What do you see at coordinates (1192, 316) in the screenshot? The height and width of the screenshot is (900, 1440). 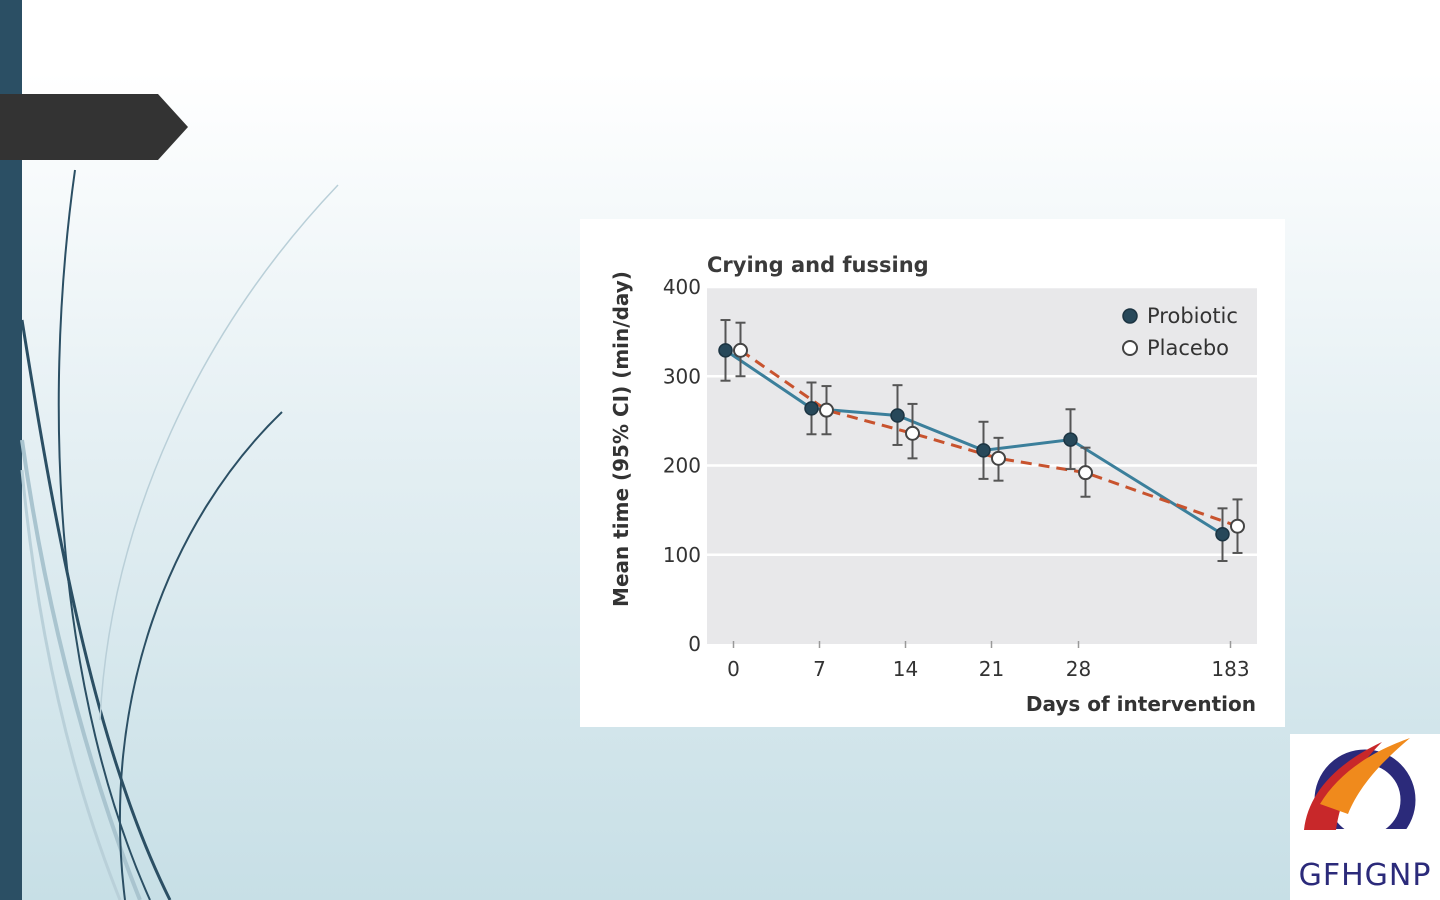 I see `legend-label-probiotic: Probiotic` at bounding box center [1192, 316].